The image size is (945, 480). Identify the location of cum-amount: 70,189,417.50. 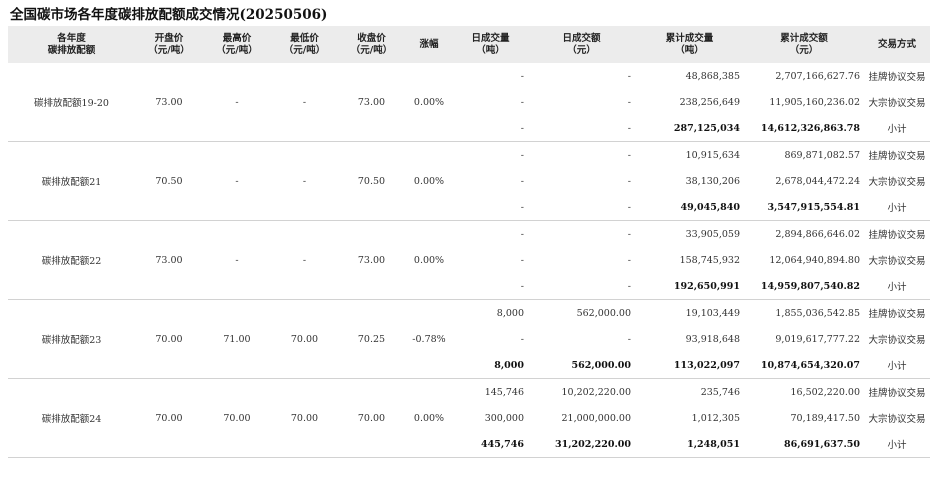
(825, 418).